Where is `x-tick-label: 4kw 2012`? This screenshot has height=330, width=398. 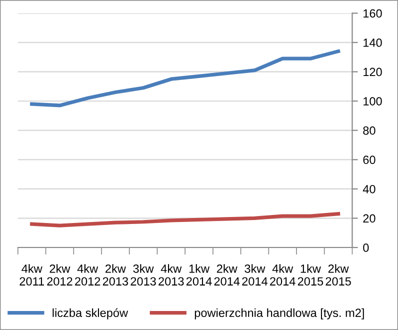
x-tick-label: 4kw 2012 is located at coordinates (87, 275).